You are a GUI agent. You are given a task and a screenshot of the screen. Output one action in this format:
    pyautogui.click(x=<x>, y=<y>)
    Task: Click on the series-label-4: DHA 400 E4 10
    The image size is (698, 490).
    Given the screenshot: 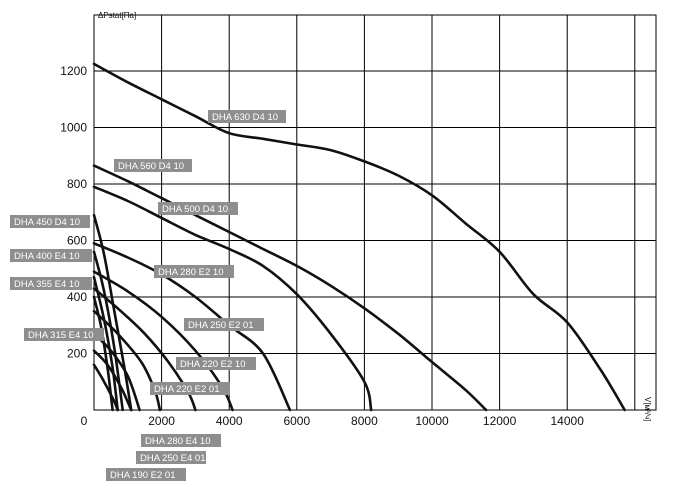 What is the action you would take?
    pyautogui.click(x=51, y=255)
    